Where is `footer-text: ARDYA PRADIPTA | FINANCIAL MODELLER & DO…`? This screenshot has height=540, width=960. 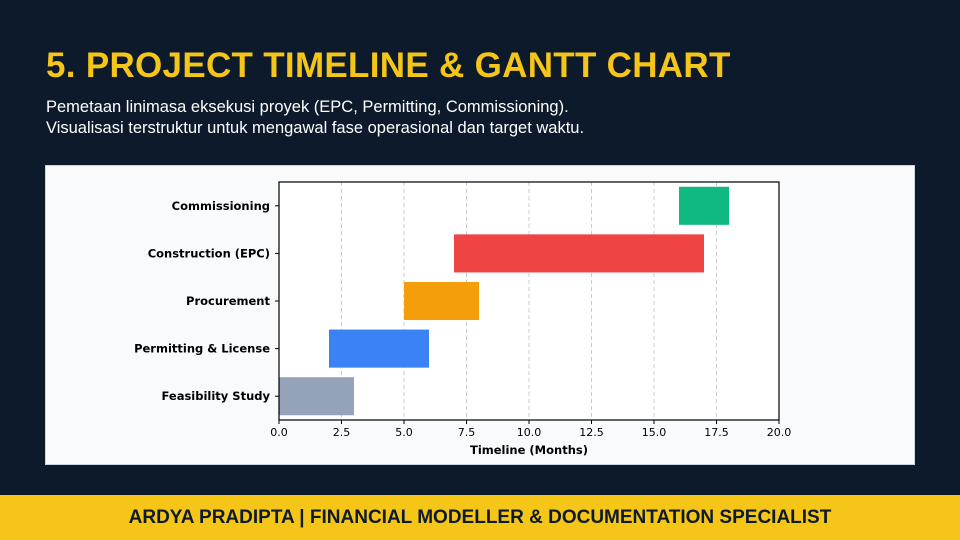
footer-text: ARDYA PRADIPTA | FINANCIAL MODELLER & DO… is located at coordinates (480, 517).